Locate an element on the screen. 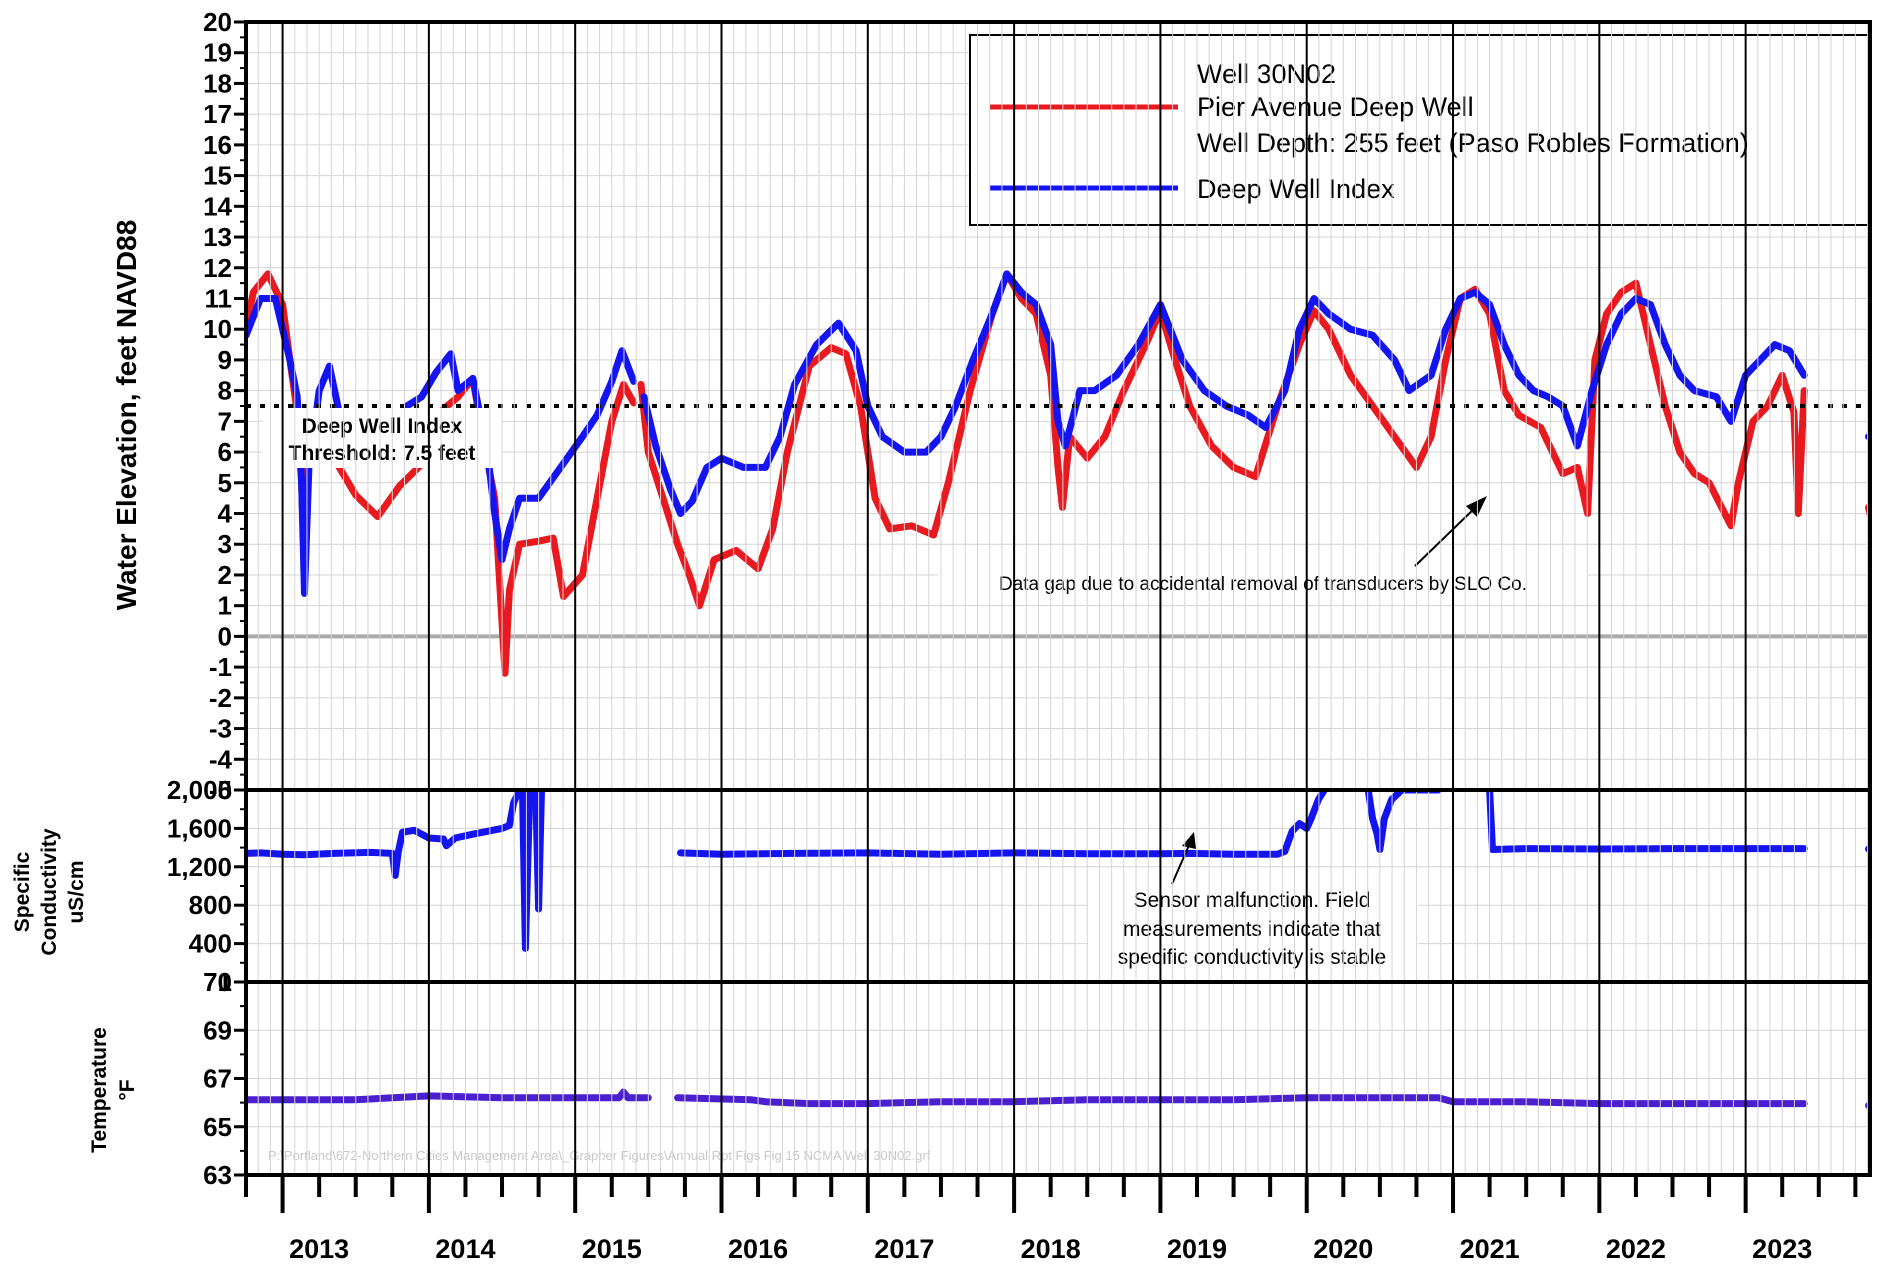 The image size is (1885, 1264). y-tick-label: 7 is located at coordinates (225, 421).